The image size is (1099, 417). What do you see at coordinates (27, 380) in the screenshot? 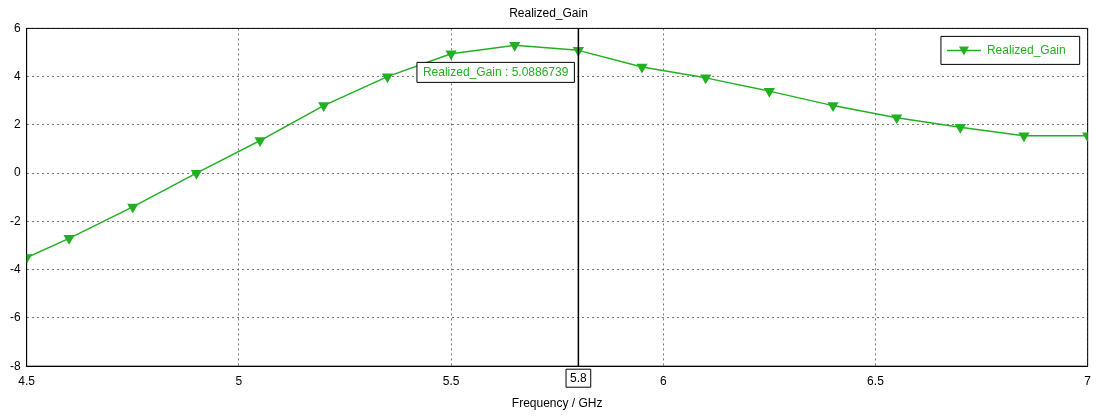
I see `x-tick-label: 4.5` at bounding box center [27, 380].